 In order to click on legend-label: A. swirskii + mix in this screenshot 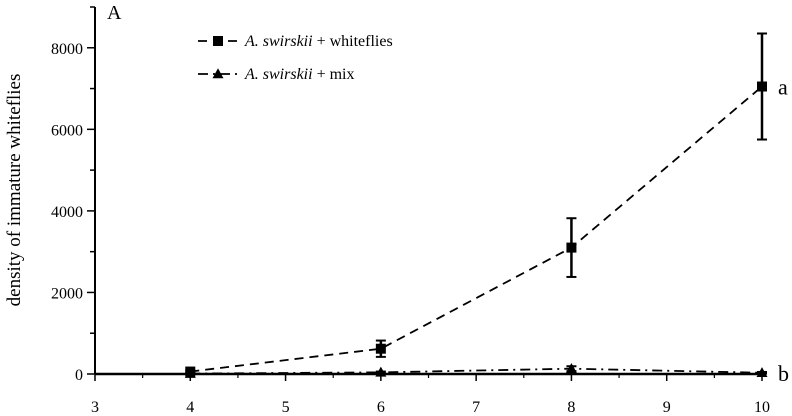, I will do `click(299, 74)`.